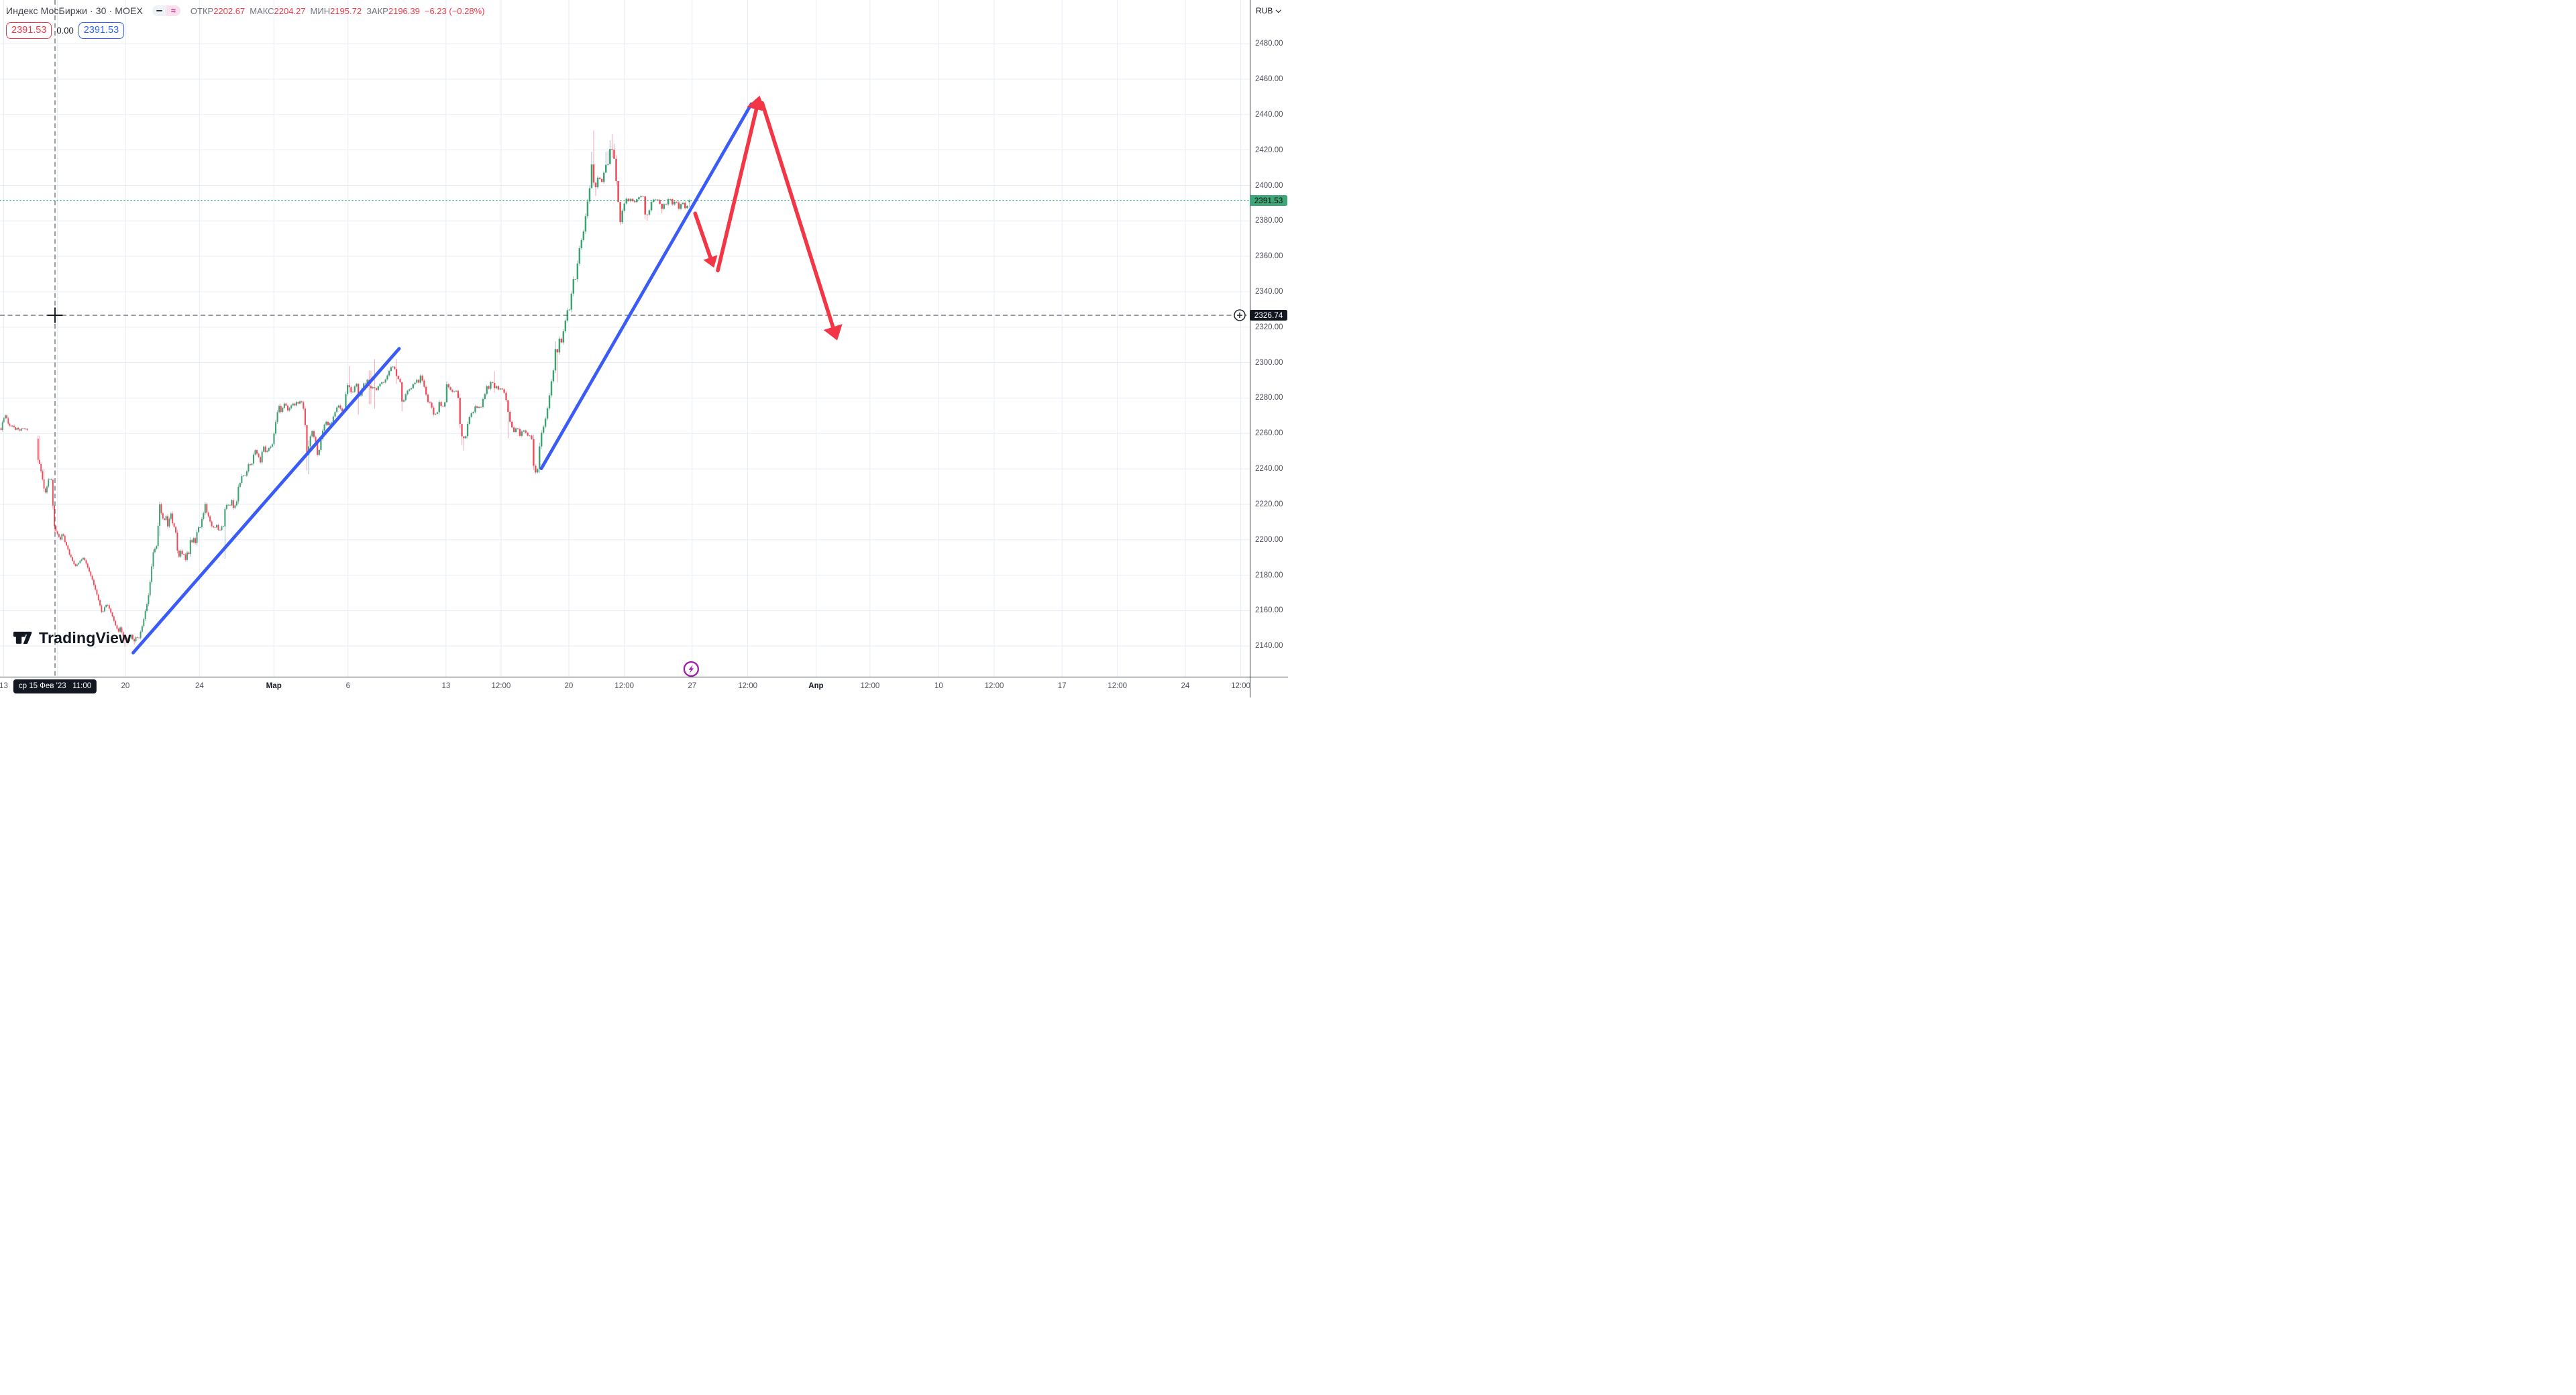 The image size is (2576, 1395). Describe the element at coordinates (74, 10) in the screenshot. I see `symbol-title: Индекс МосБиржи · 30 · MOEX` at that location.